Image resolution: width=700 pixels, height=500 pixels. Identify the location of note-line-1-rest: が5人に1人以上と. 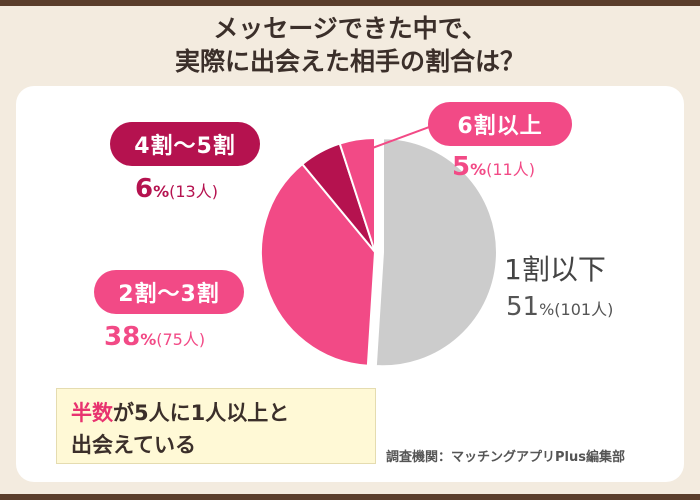
(201, 413).